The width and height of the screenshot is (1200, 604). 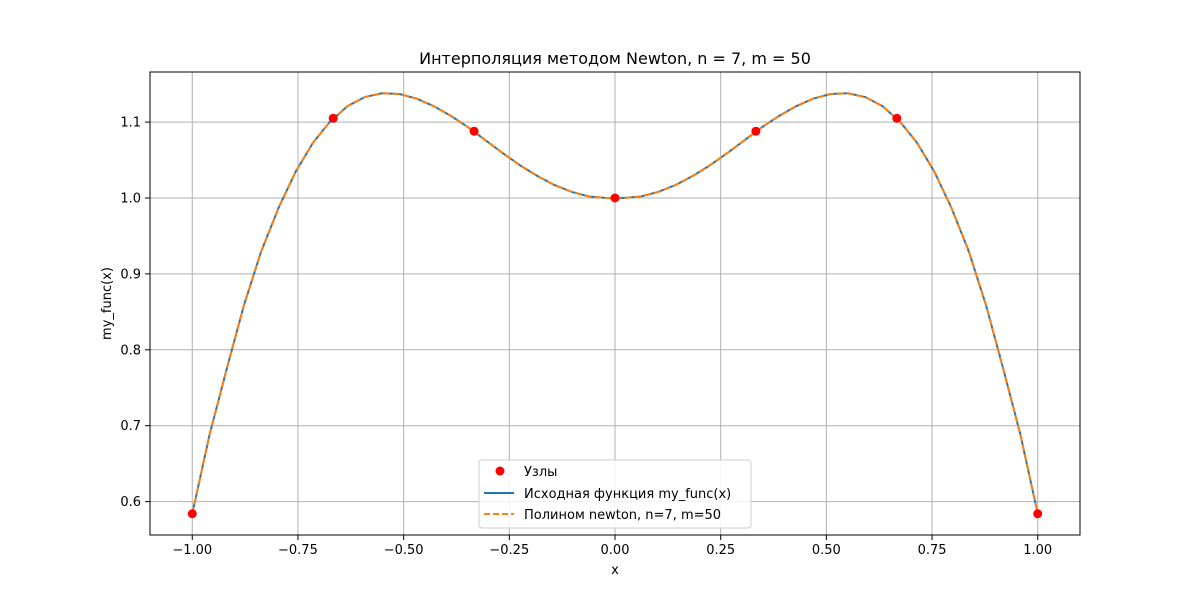 I want to click on x-tick-label: −1.00, so click(x=192, y=550).